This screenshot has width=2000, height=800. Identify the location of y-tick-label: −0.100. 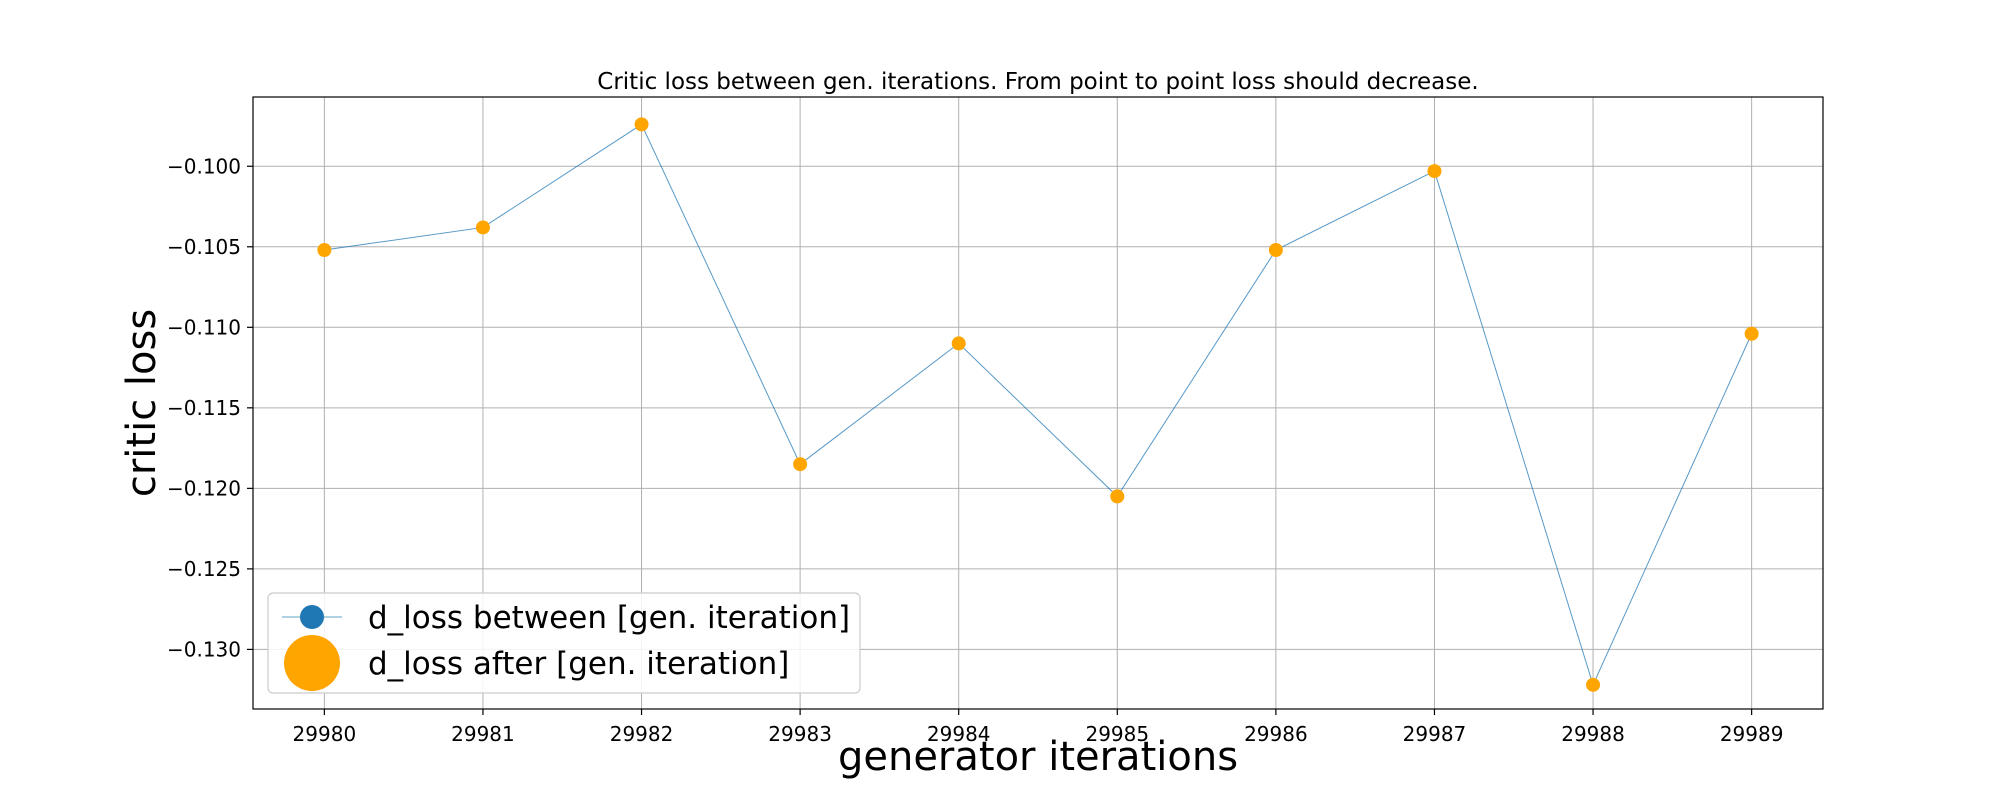
(204, 166).